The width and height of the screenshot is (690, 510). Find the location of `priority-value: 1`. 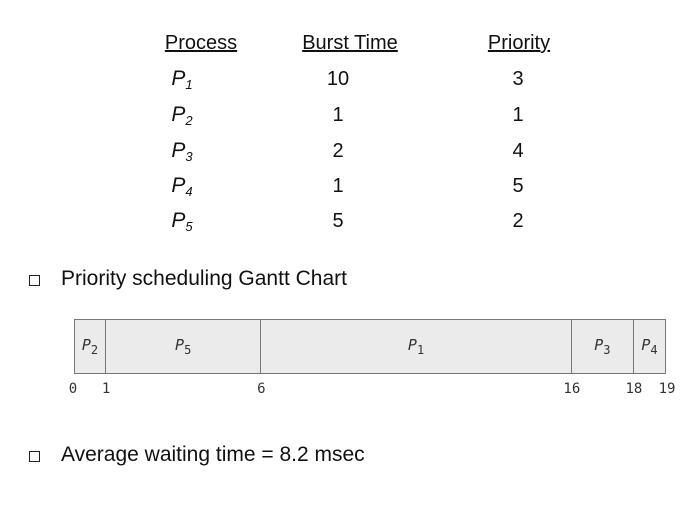

priority-value: 1 is located at coordinates (518, 115).